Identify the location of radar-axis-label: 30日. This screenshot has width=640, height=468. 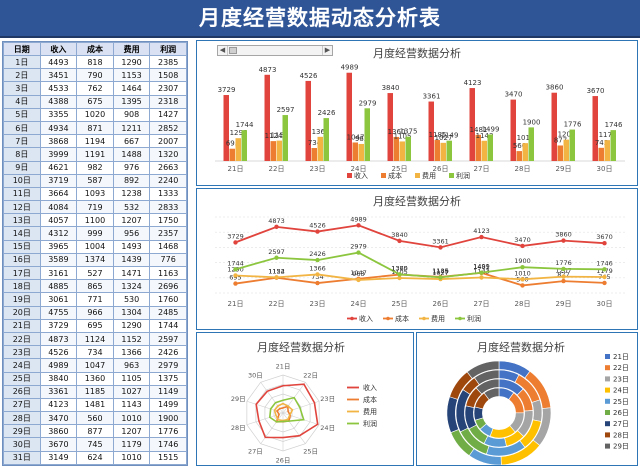
(255, 375).